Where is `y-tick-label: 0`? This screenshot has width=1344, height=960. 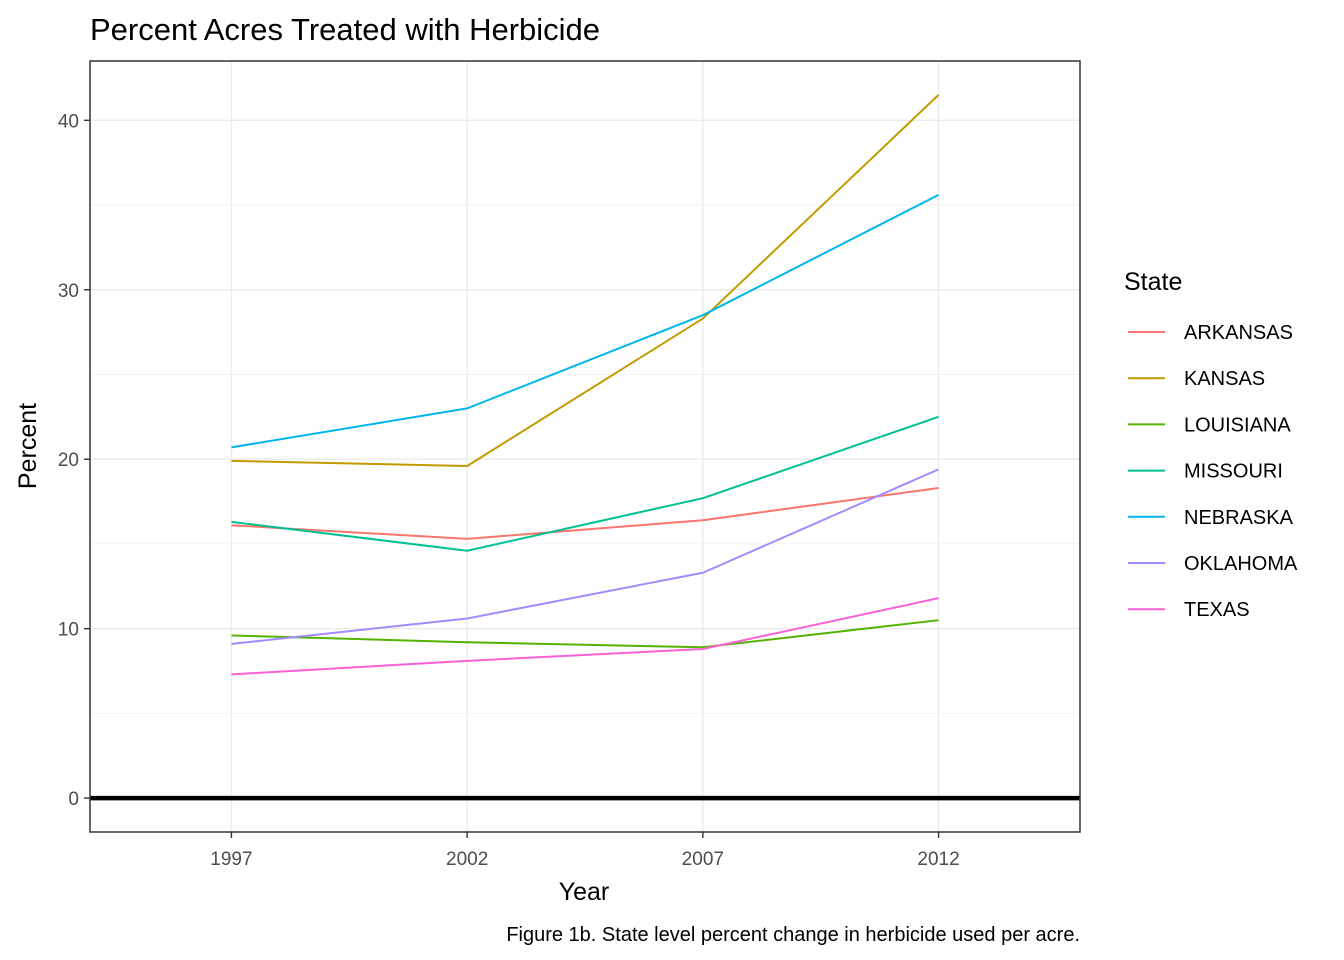
y-tick-label: 0 is located at coordinates (73, 799).